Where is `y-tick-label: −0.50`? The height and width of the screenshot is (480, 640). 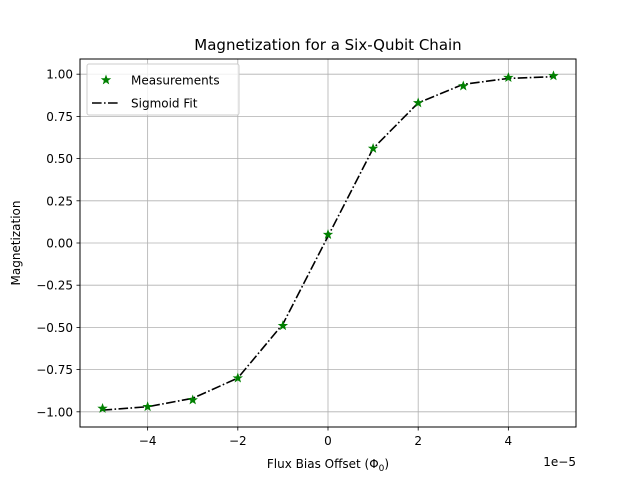 y-tick-label: −0.50 is located at coordinates (54, 328).